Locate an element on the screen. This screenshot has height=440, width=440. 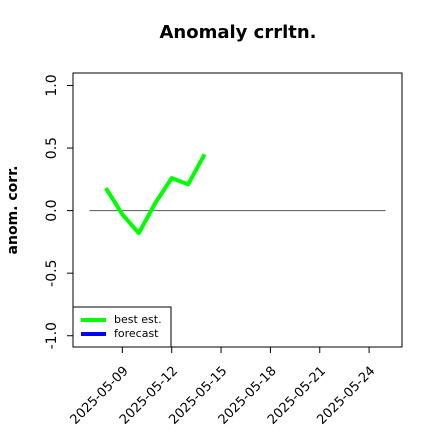
series-line is located at coordinates (155, 194).